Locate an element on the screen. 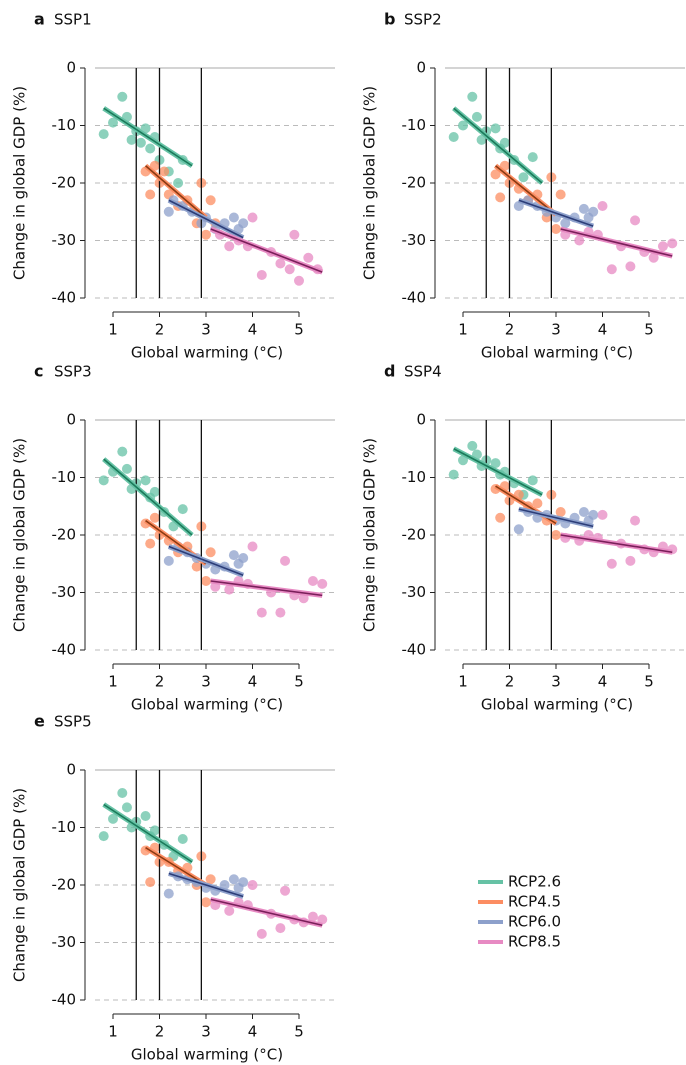  panel-title: SSP5 is located at coordinates (73, 722).